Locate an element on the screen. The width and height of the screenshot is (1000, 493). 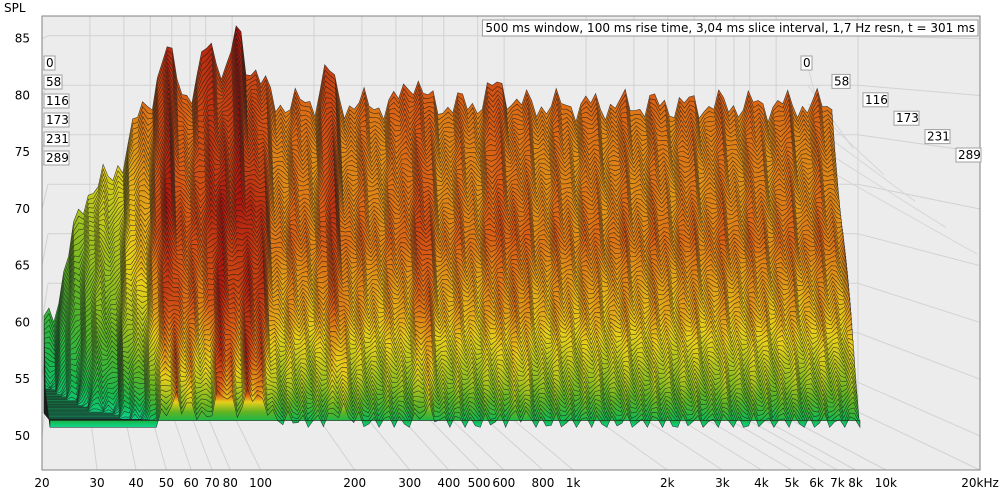
info-box is located at coordinates (730, 28).